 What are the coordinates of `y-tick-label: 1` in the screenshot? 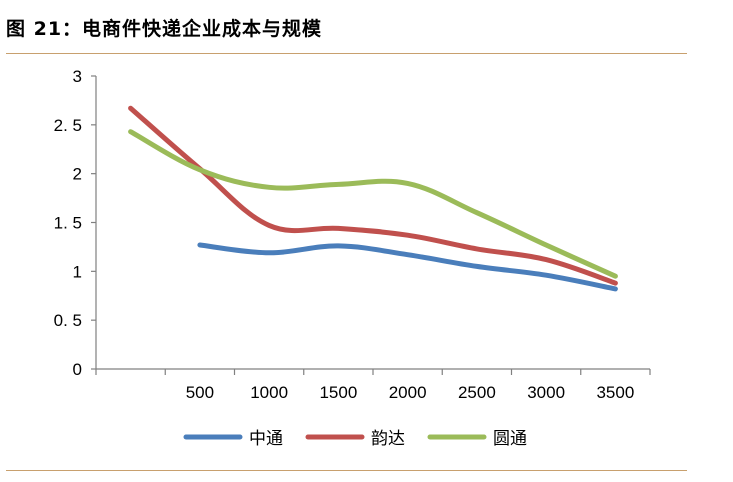 It's located at (77, 271).